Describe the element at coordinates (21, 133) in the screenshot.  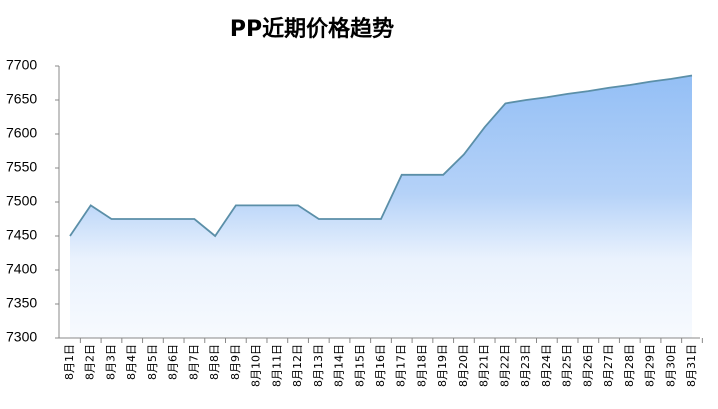
I see `y-tick-label: 7600` at that location.